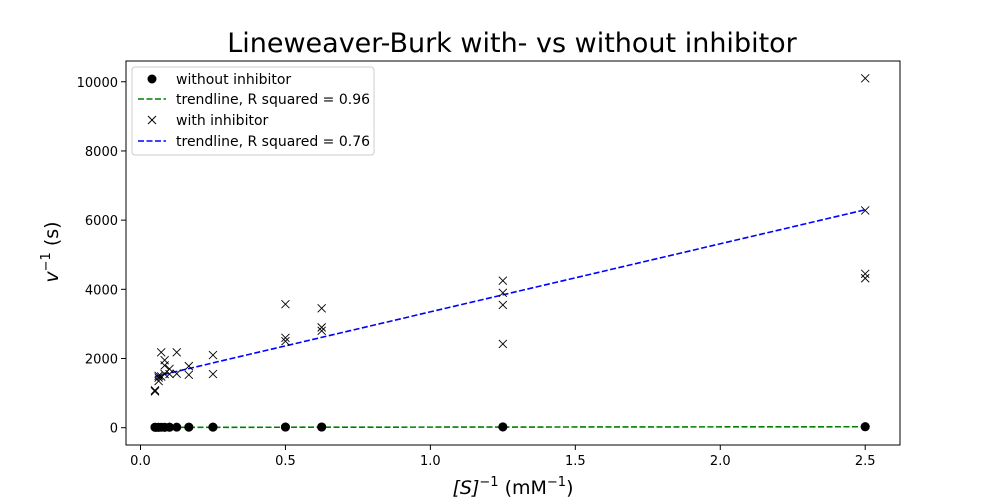 This screenshot has width=1000, height=500. I want to click on y-axis-label: v−1 (s), so click(51, 251).